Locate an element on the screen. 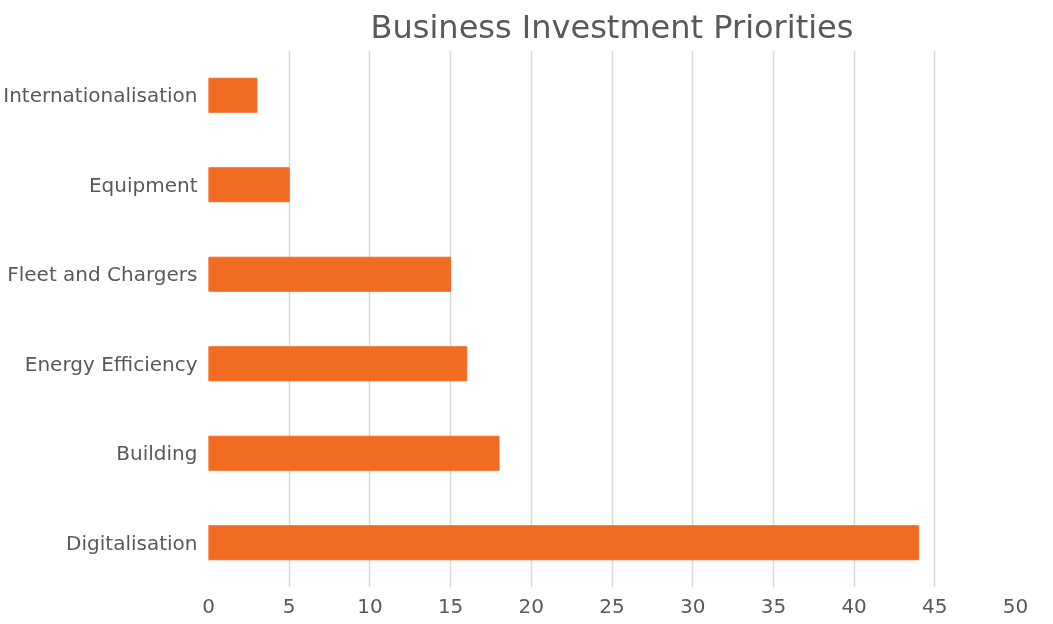 The height and width of the screenshot is (624, 1053). x-tick-label: 25 is located at coordinates (612, 605).